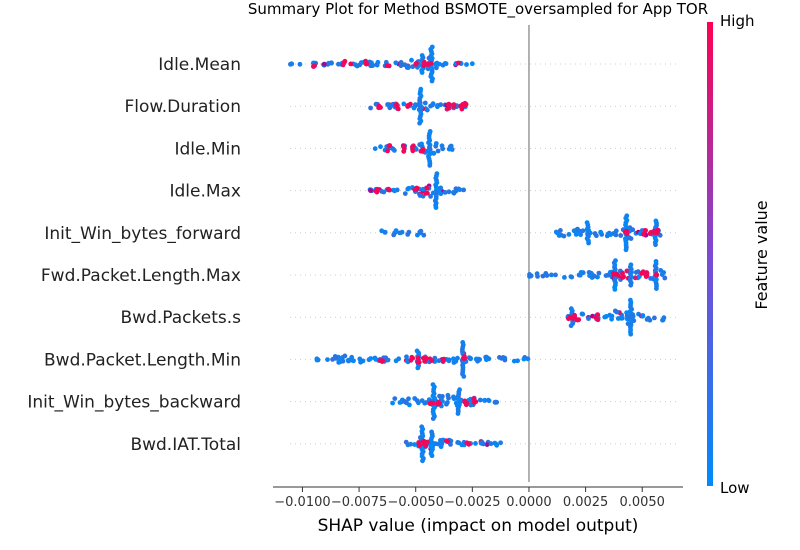 The width and height of the screenshot is (800, 550). I want to click on feature-label: Idle.Mean, so click(199, 65).